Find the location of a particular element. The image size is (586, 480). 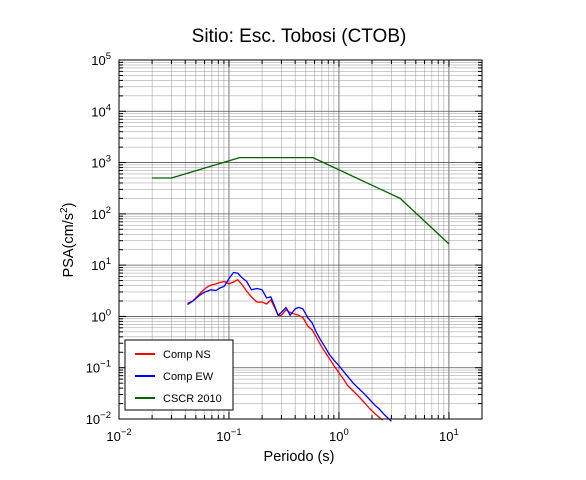

y-tick-label-exp: 0 is located at coordinates (108, 312).